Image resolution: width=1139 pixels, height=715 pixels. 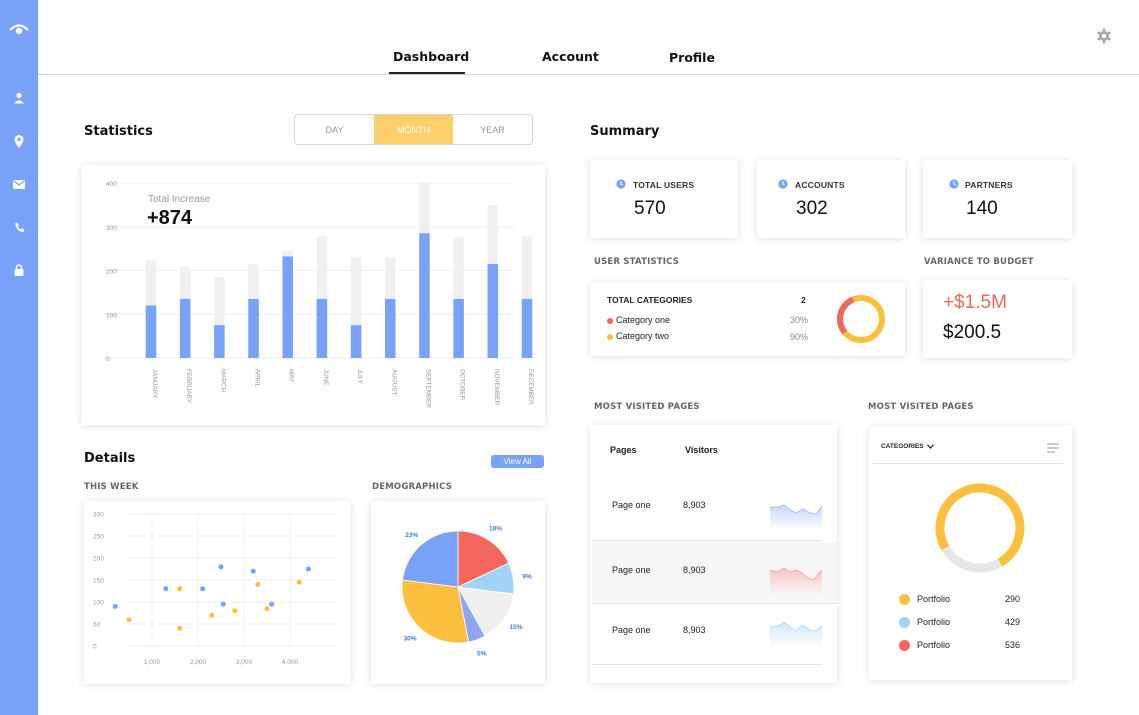 What do you see at coordinates (692, 57) in the screenshot?
I see `tab-profile: Profile` at bounding box center [692, 57].